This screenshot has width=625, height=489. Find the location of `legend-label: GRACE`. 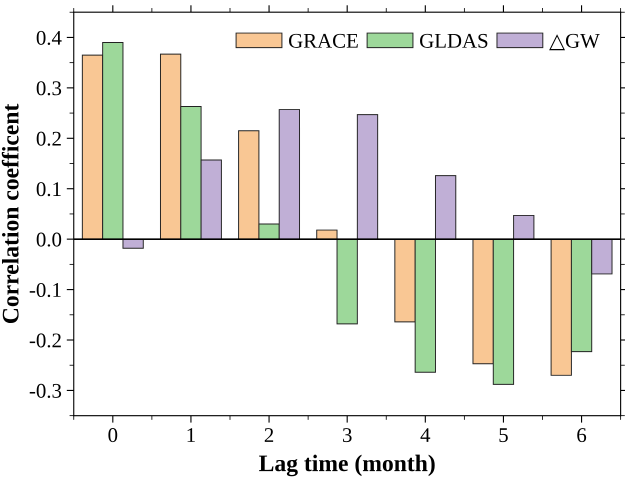

legend-label: GRACE is located at coordinates (323, 41).